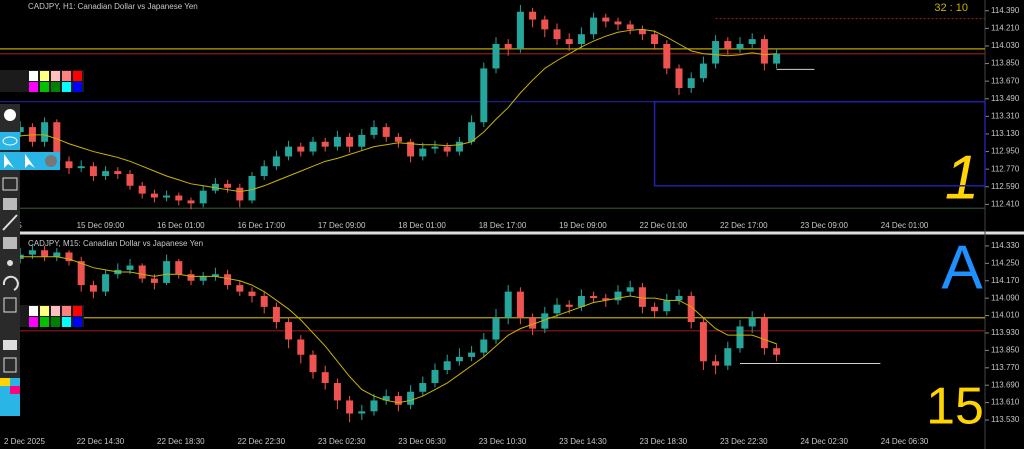 This screenshot has height=449, width=1024. What do you see at coordinates (422, 225) in the screenshot?
I see `time-label: 18 Dec 01:00` at bounding box center [422, 225].